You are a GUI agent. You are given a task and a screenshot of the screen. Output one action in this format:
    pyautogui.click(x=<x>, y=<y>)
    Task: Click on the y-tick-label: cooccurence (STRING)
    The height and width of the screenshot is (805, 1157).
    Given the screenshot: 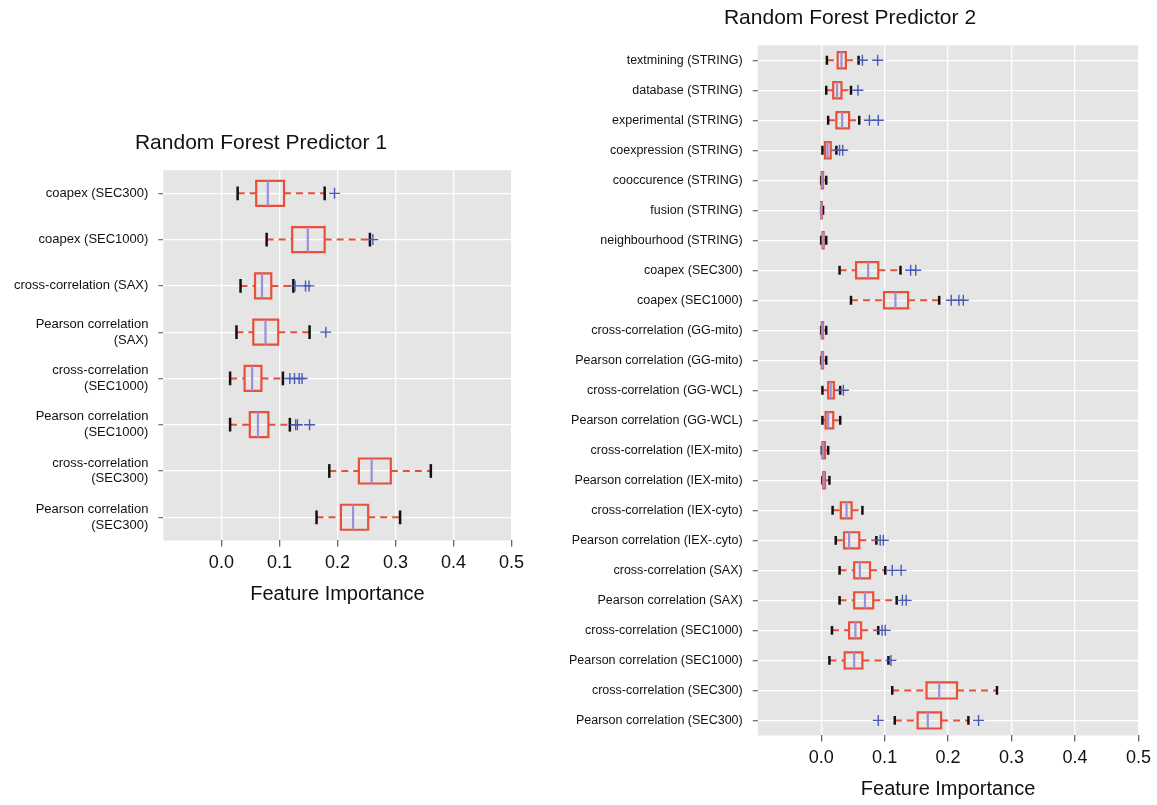 What is the action you would take?
    pyautogui.click(x=677, y=179)
    